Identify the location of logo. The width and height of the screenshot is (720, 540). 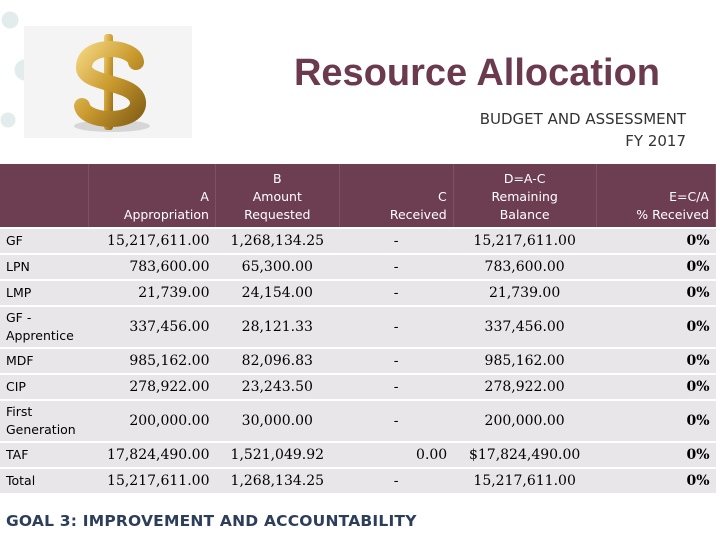
(108, 82).